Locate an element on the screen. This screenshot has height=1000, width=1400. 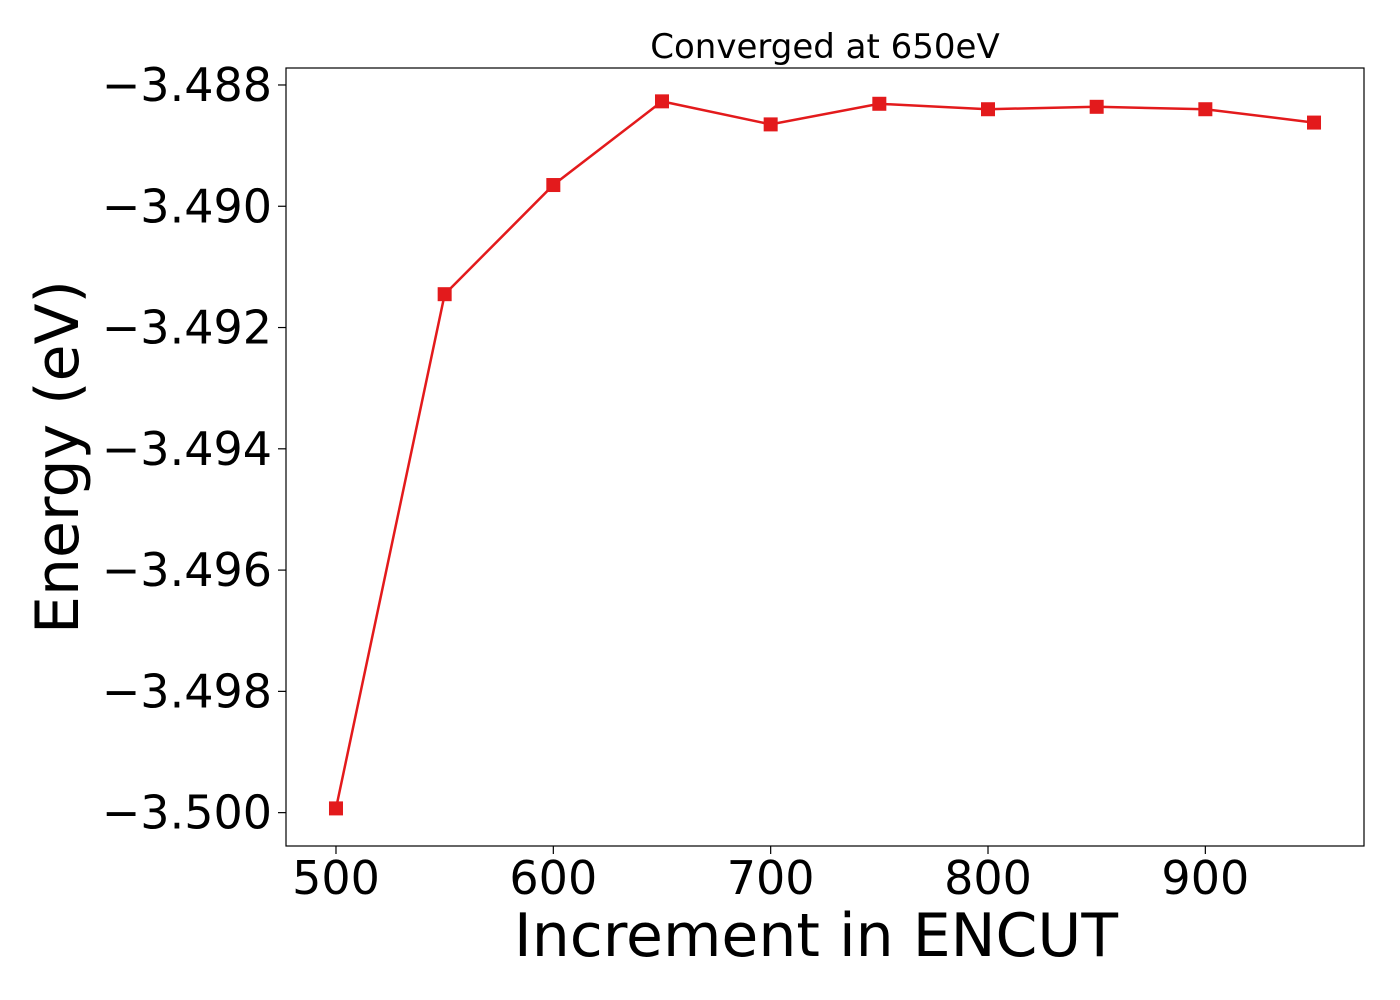
y-tick-label: −3.500 is located at coordinates (187, 813).